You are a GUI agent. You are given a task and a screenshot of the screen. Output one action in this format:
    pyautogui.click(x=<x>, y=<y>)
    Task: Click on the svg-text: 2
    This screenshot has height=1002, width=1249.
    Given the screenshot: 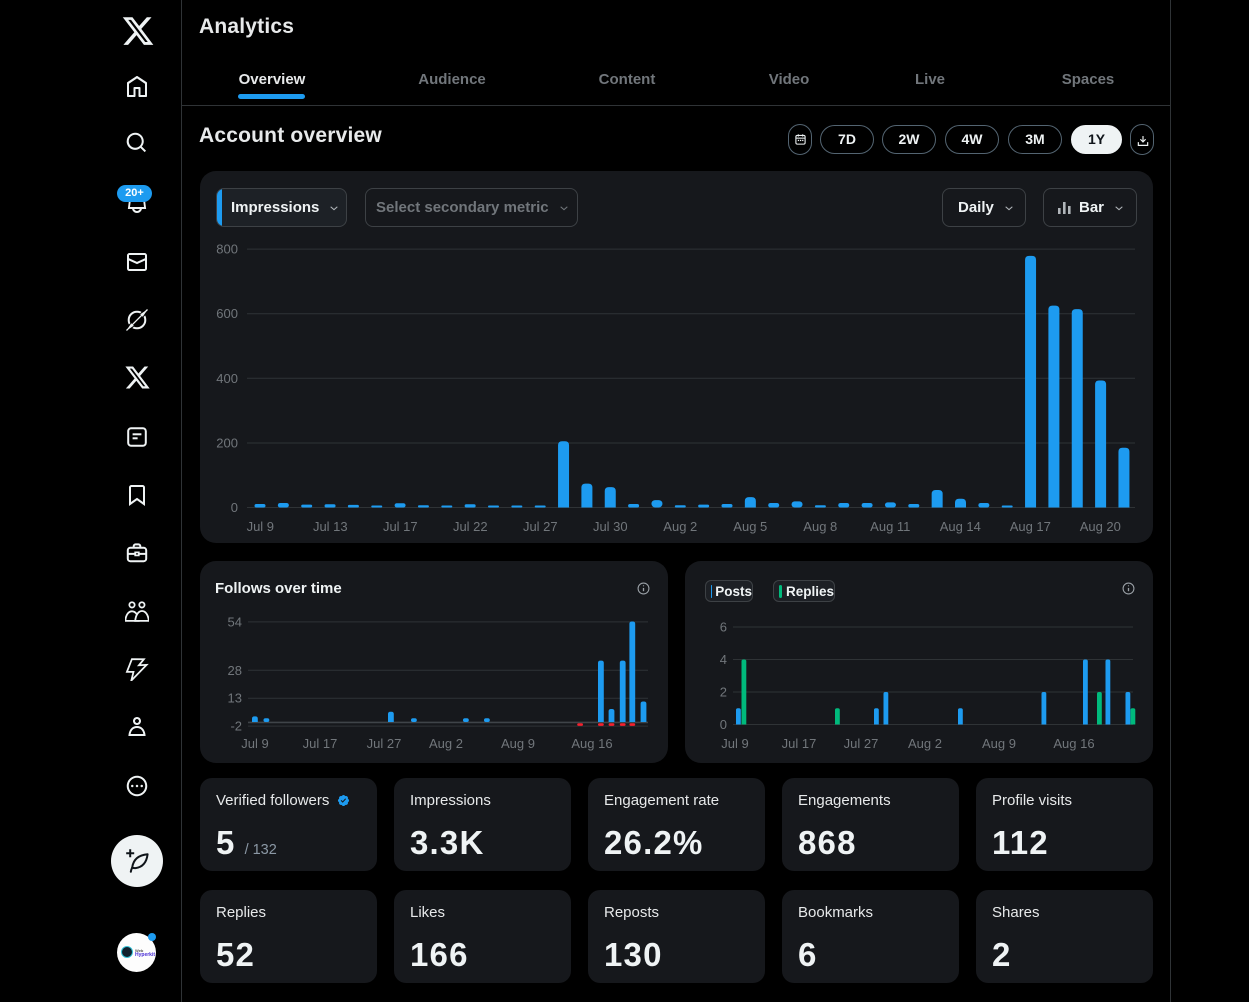 What is the action you would take?
    pyautogui.click(x=723, y=692)
    